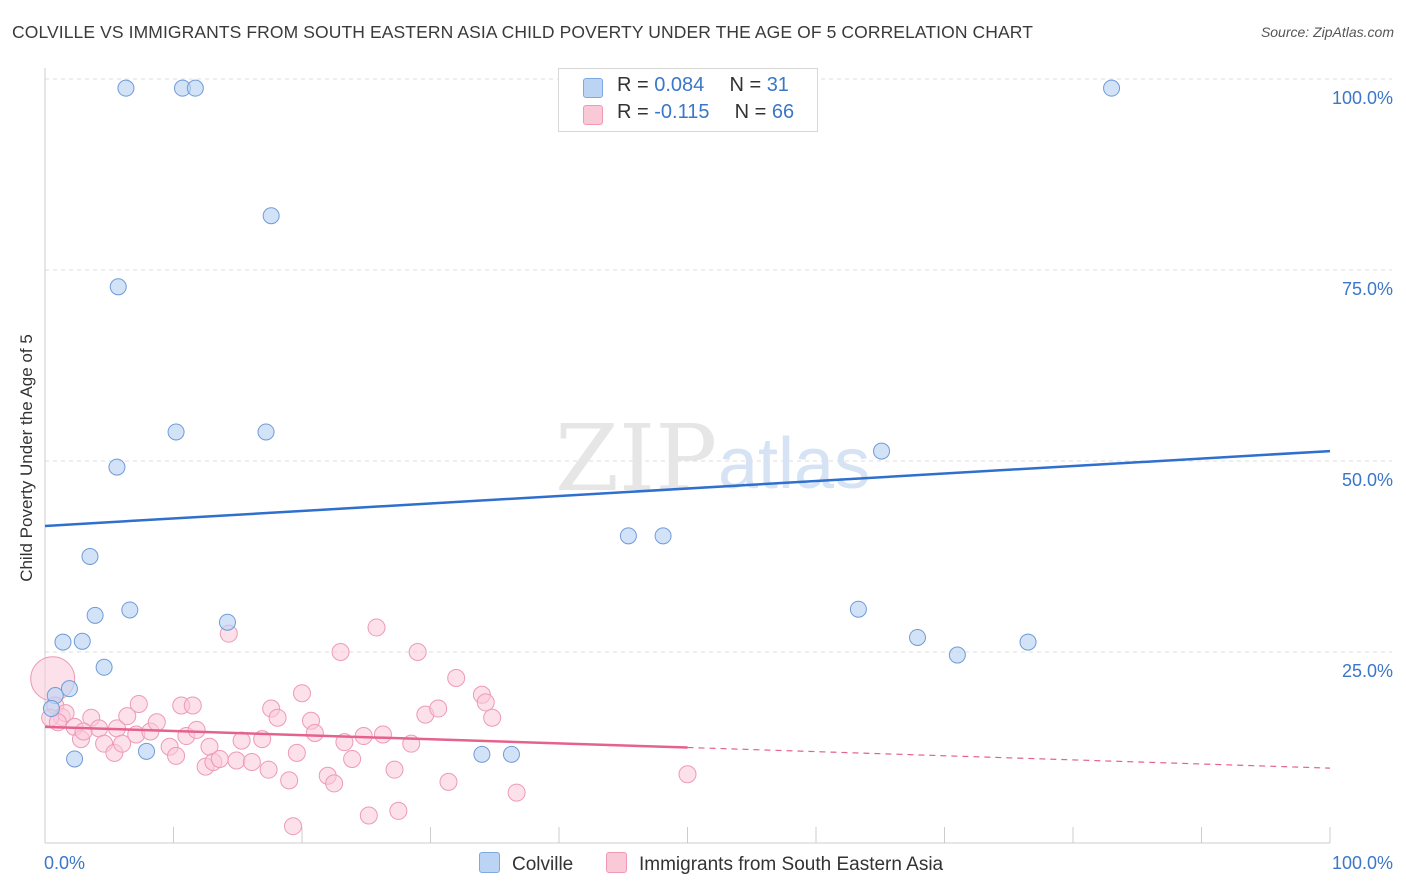 The image size is (1406, 892). Describe the element at coordinates (593, 88) in the screenshot. I see `colville-swatch-icon` at that location.